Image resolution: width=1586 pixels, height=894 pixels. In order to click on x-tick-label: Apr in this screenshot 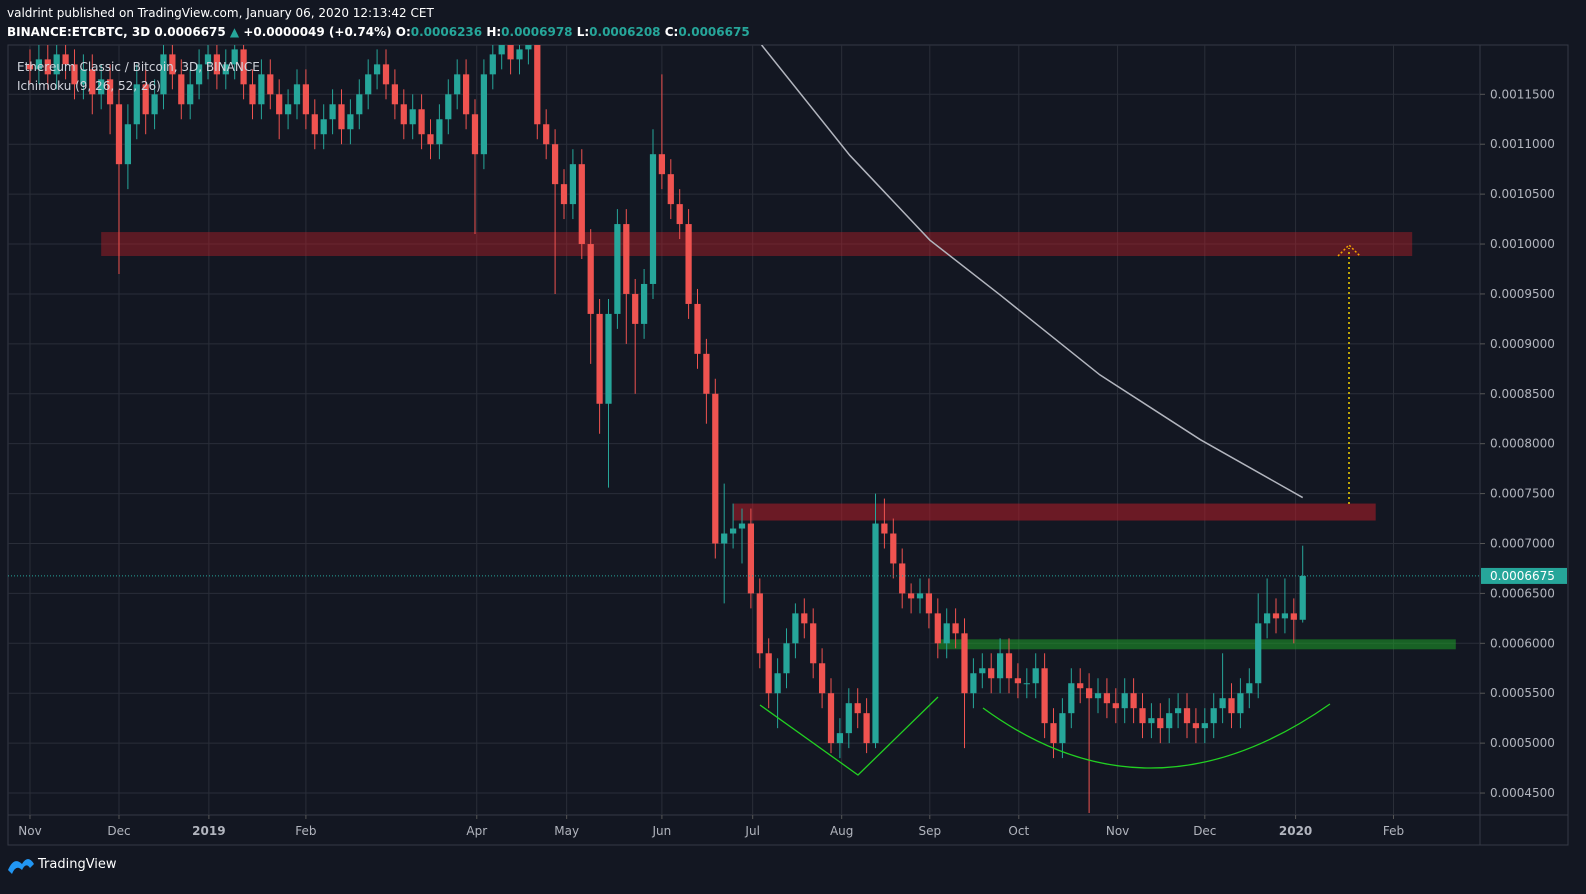, I will do `click(476, 831)`.